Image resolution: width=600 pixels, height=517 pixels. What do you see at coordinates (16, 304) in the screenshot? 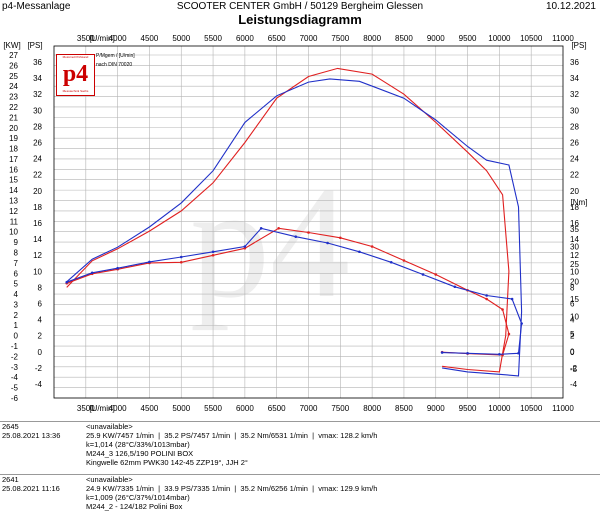
I see `kw-tick-label: 3` at bounding box center [16, 304].